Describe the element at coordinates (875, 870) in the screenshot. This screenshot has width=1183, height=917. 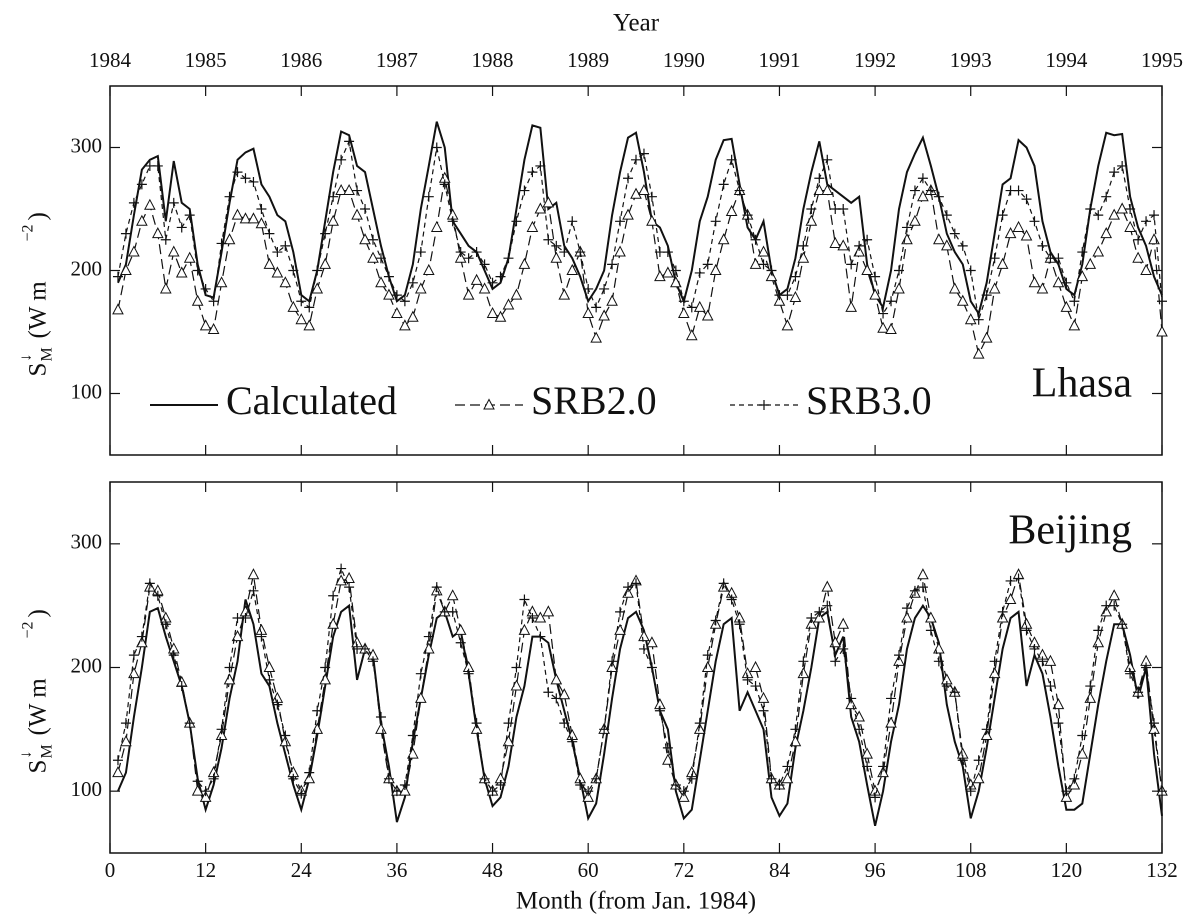
I see `x-tick-label: 96` at that location.